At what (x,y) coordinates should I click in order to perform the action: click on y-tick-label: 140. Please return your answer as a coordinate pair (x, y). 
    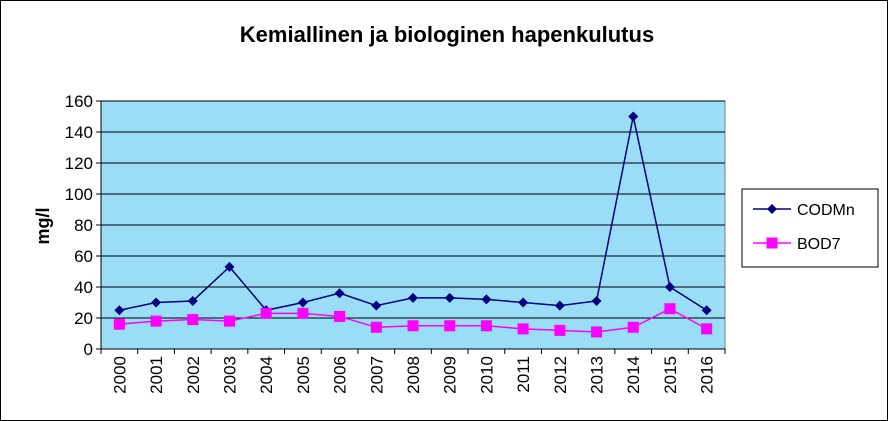
    Looking at the image, I should click on (79, 132).